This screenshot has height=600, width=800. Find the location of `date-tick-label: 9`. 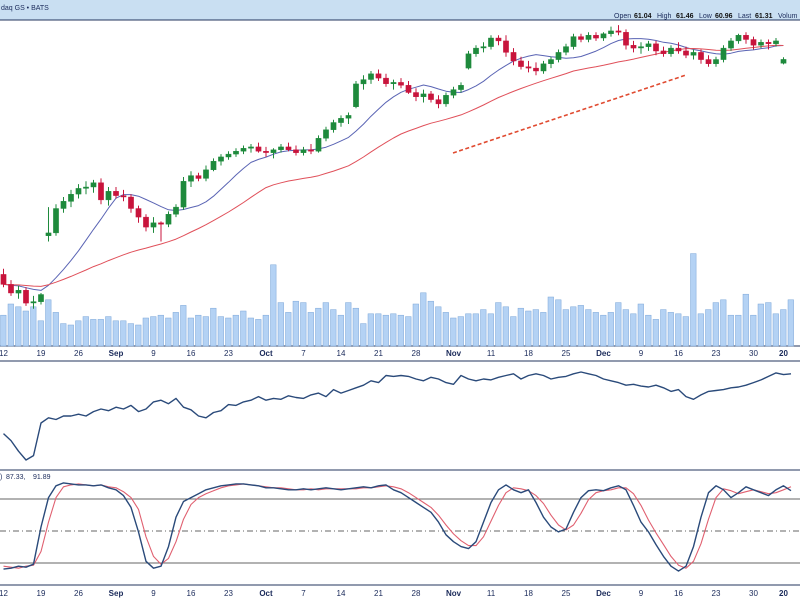

date-tick-label: 9 is located at coordinates (641, 593).